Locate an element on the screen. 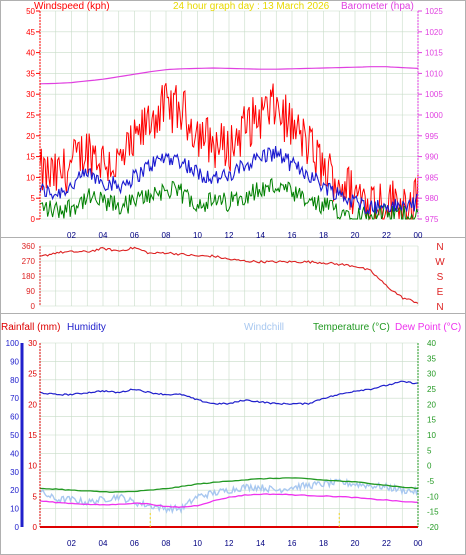 The width and height of the screenshot is (466, 555). humidity-tick-label: 80 is located at coordinates (14, 380).